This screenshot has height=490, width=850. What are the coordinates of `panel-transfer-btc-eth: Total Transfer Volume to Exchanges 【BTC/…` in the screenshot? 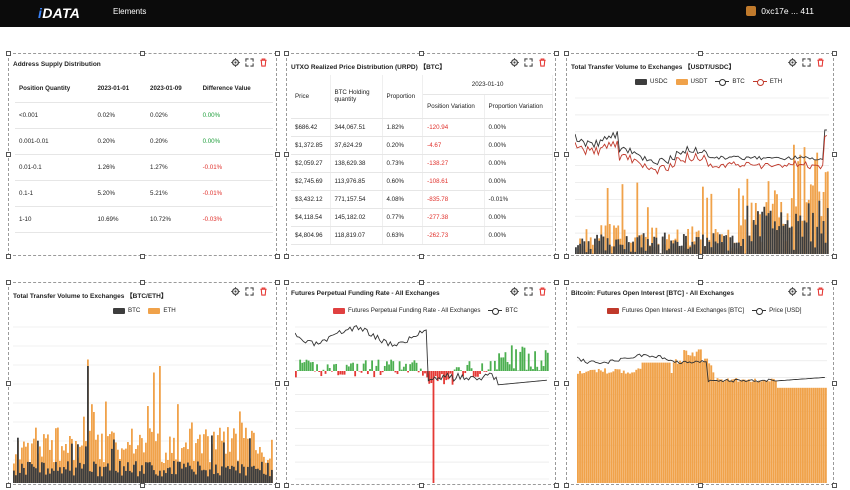 It's located at (142, 383).